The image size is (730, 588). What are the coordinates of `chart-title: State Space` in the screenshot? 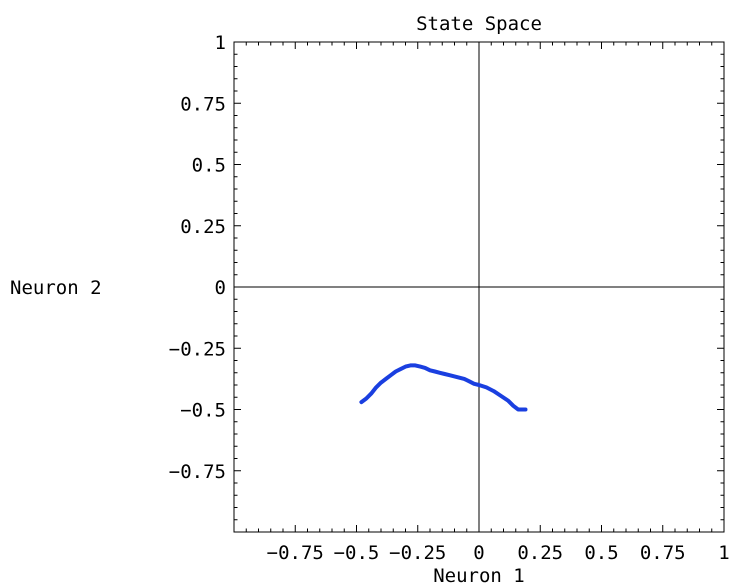 It's located at (479, 24).